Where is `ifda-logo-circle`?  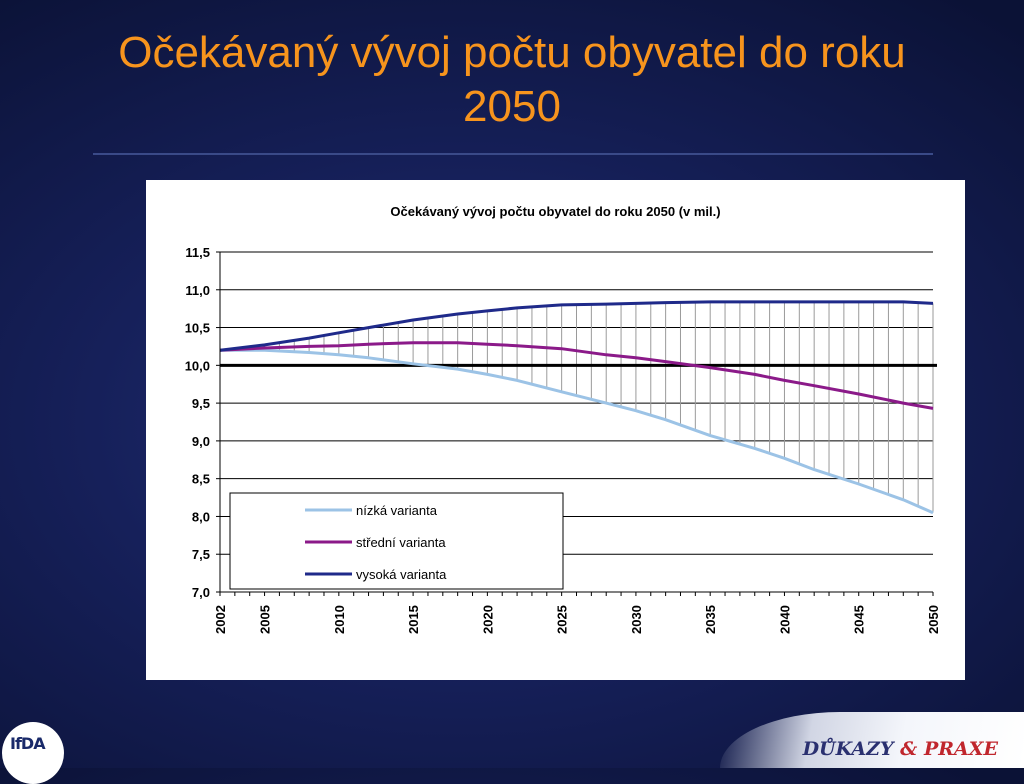 ifda-logo-circle is located at coordinates (33, 753).